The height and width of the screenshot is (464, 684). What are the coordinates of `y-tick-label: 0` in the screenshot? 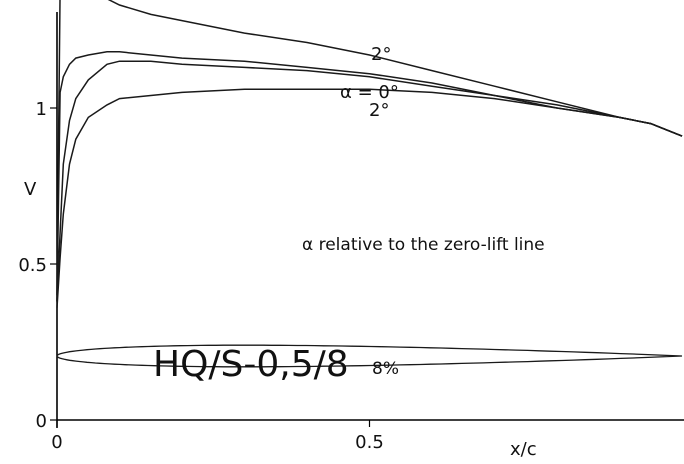 It's located at (41, 421).